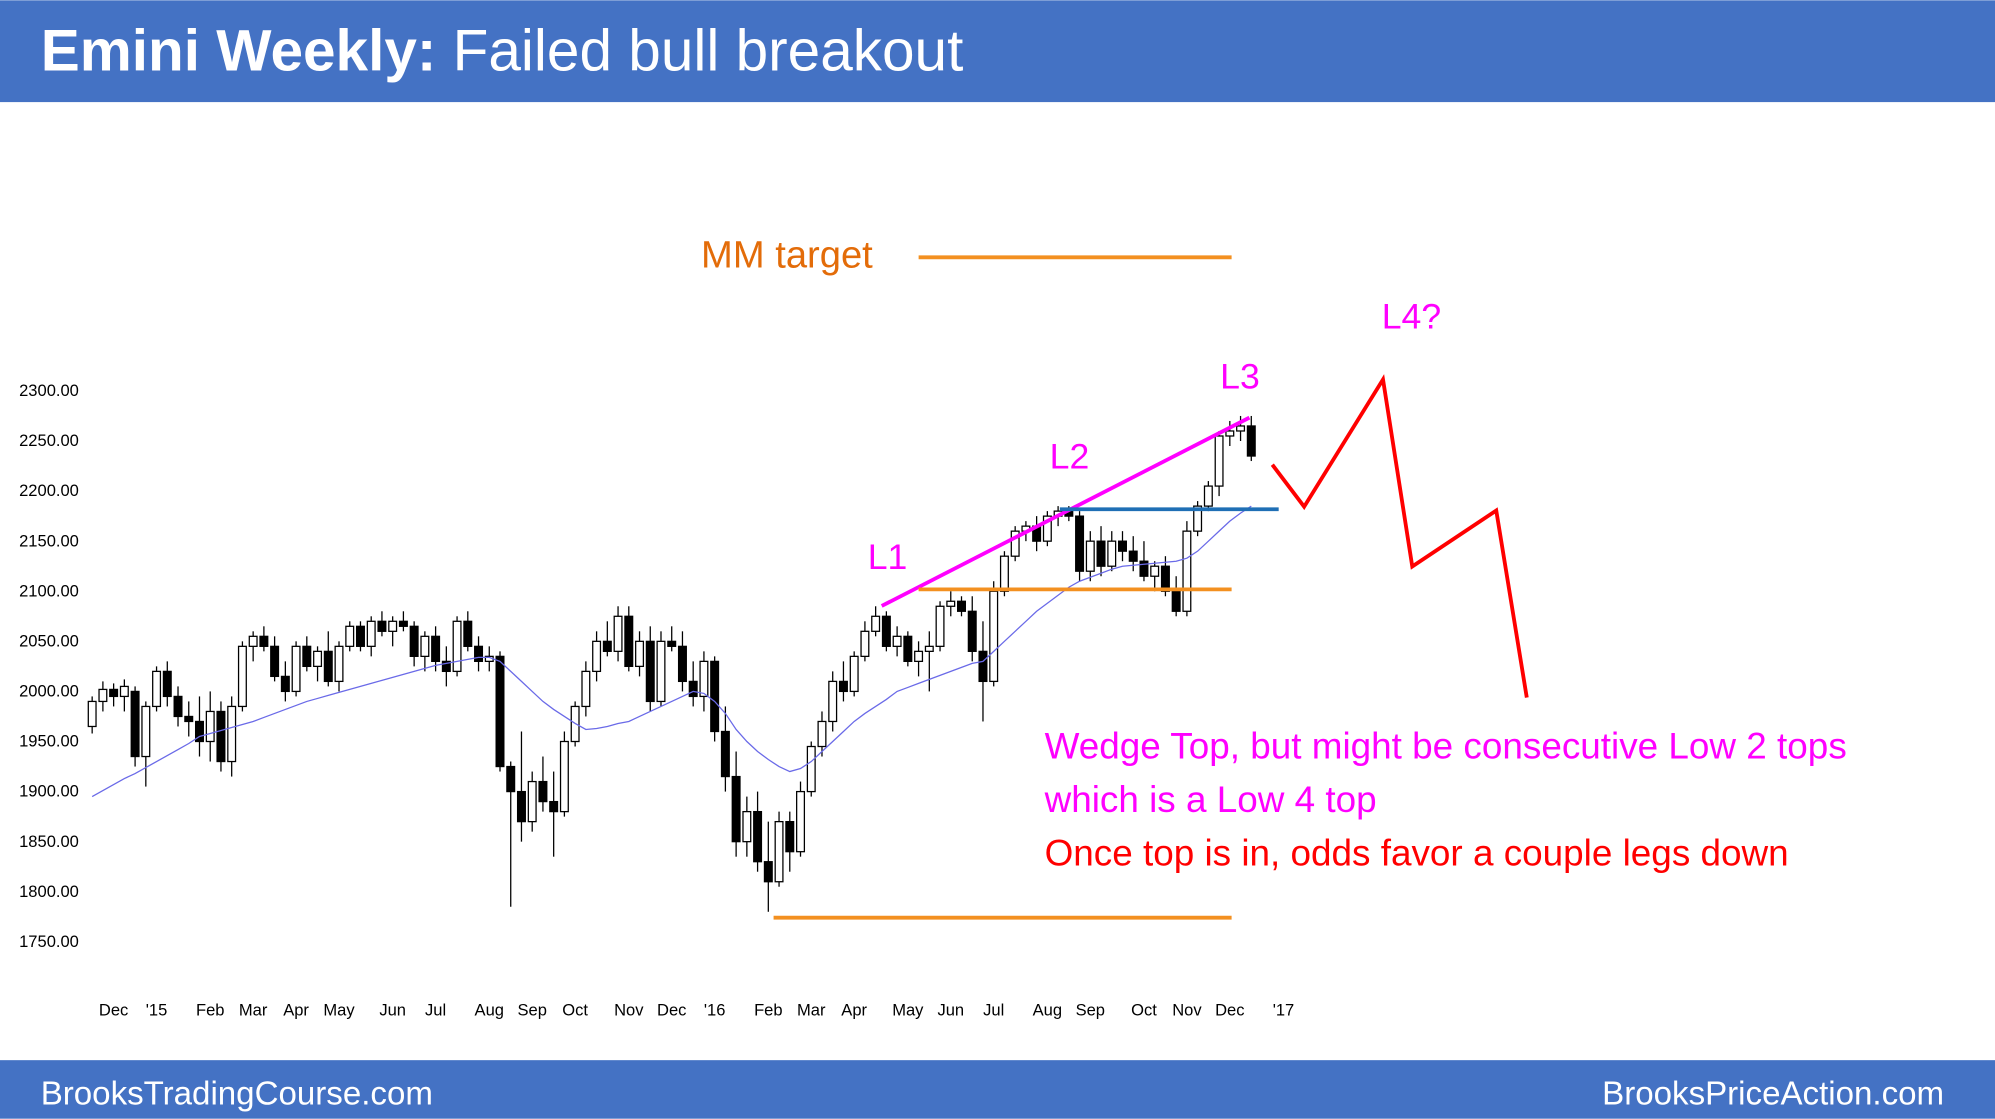 This screenshot has width=1995, height=1119. What do you see at coordinates (49, 691) in the screenshot?
I see `y-tick-label: 2000.00` at bounding box center [49, 691].